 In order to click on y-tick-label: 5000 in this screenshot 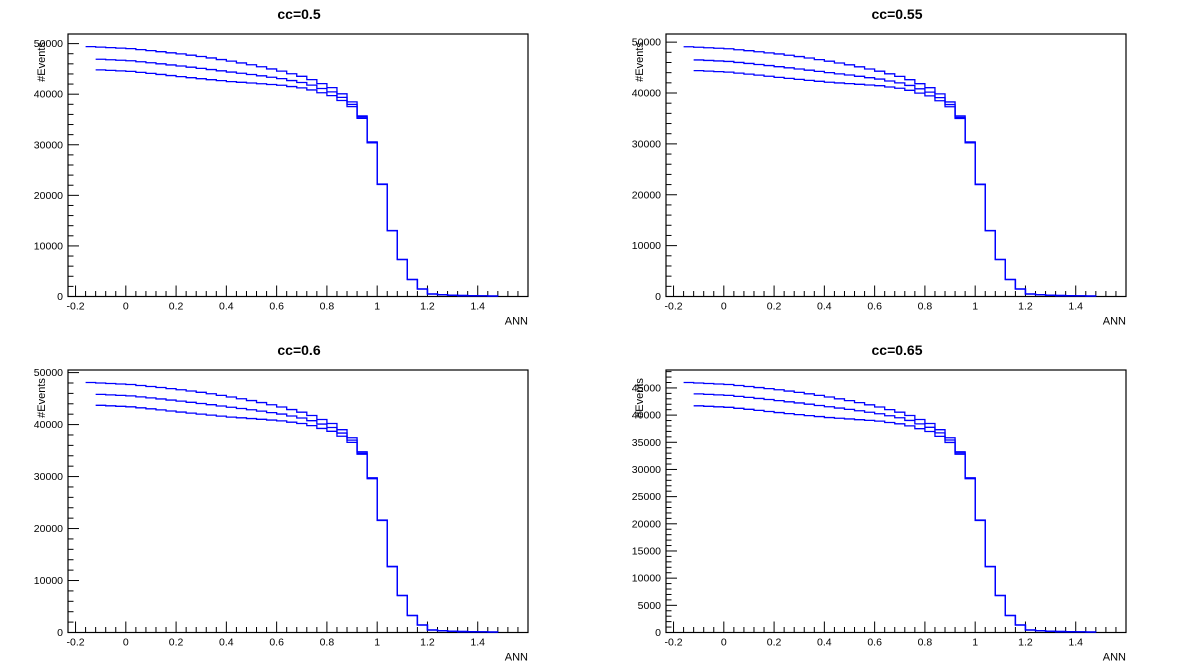, I will do `click(650, 606)`.